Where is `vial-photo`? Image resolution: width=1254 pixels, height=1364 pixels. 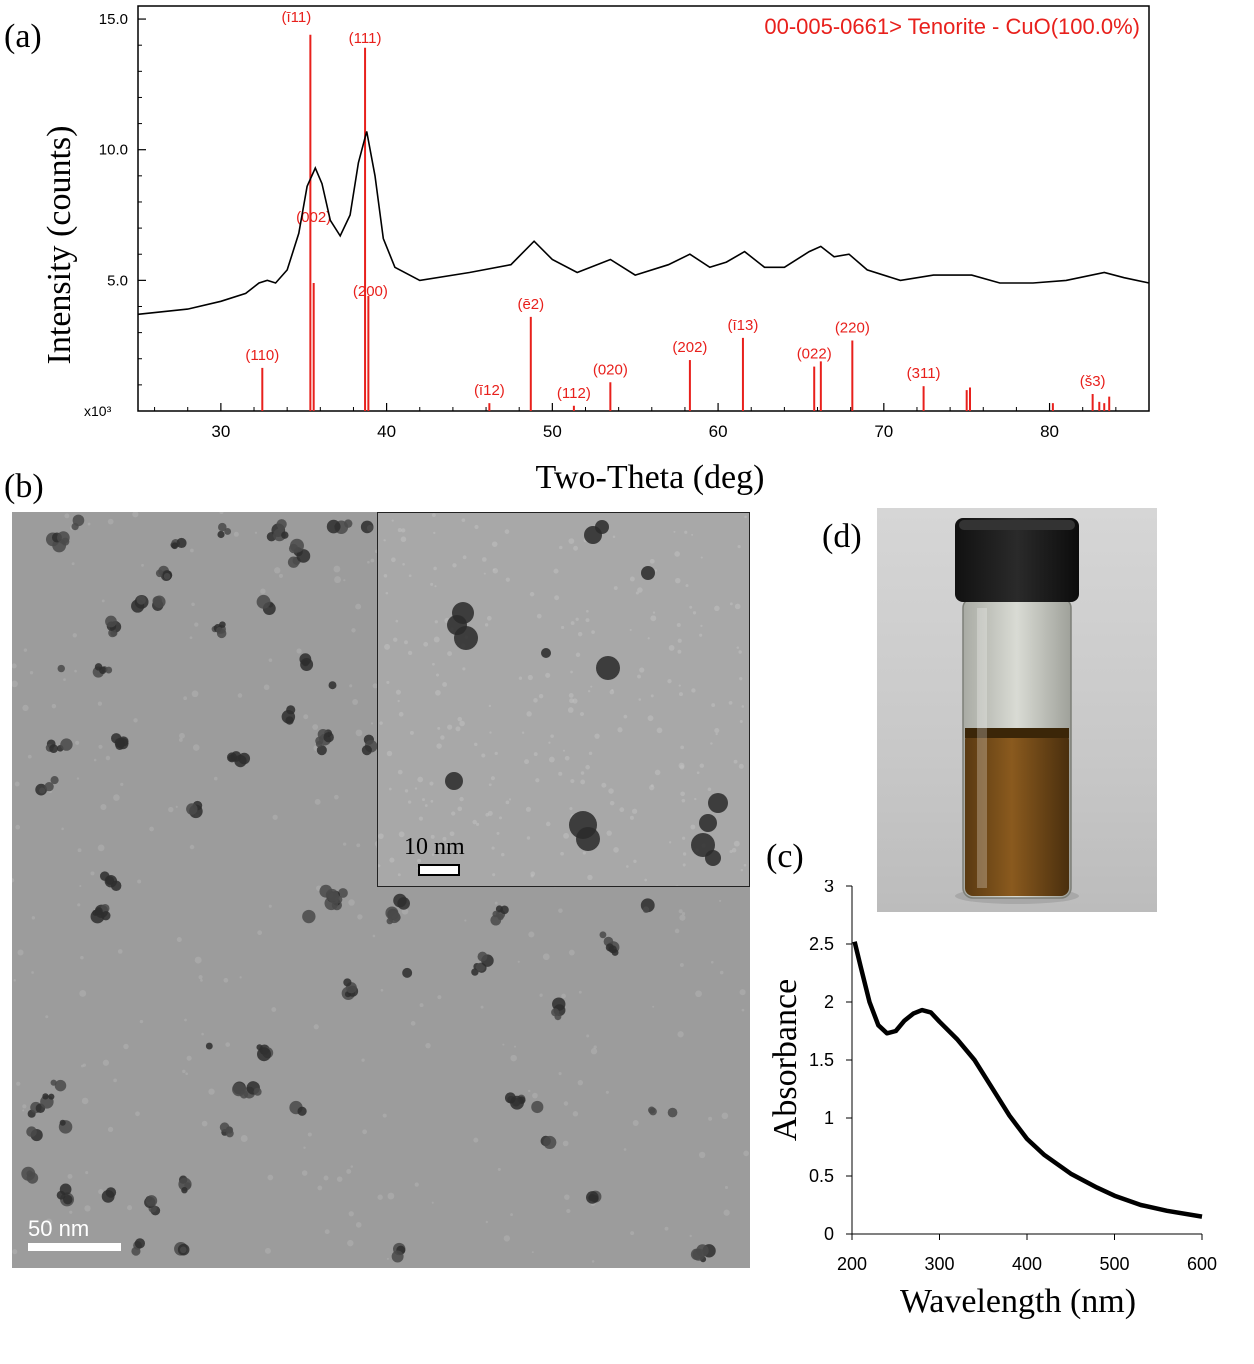
vial-photo is located at coordinates (1017, 710).